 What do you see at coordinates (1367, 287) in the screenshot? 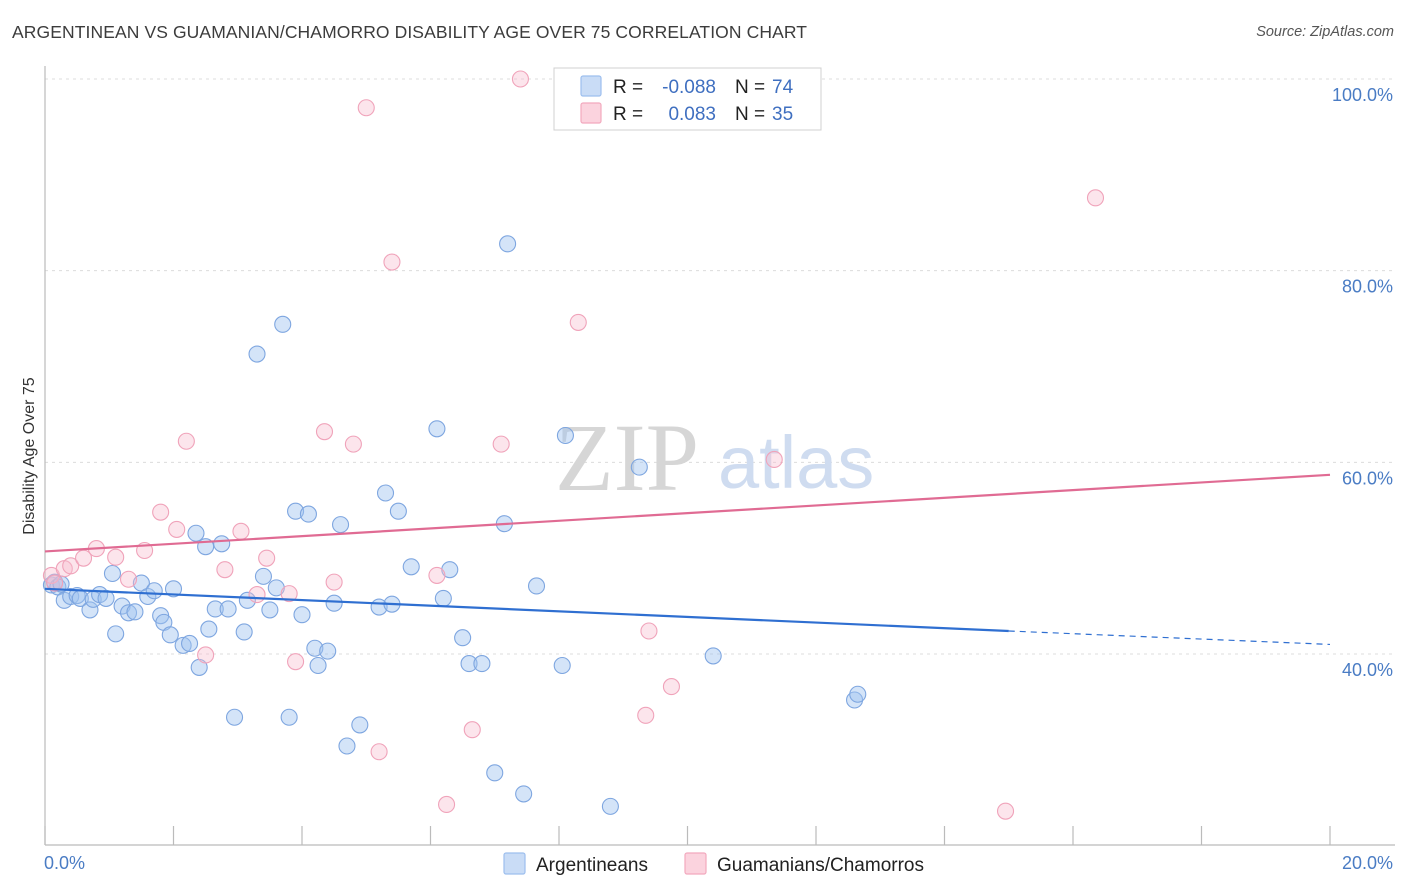
I see `y-tick-label: 80.0%` at bounding box center [1367, 287].